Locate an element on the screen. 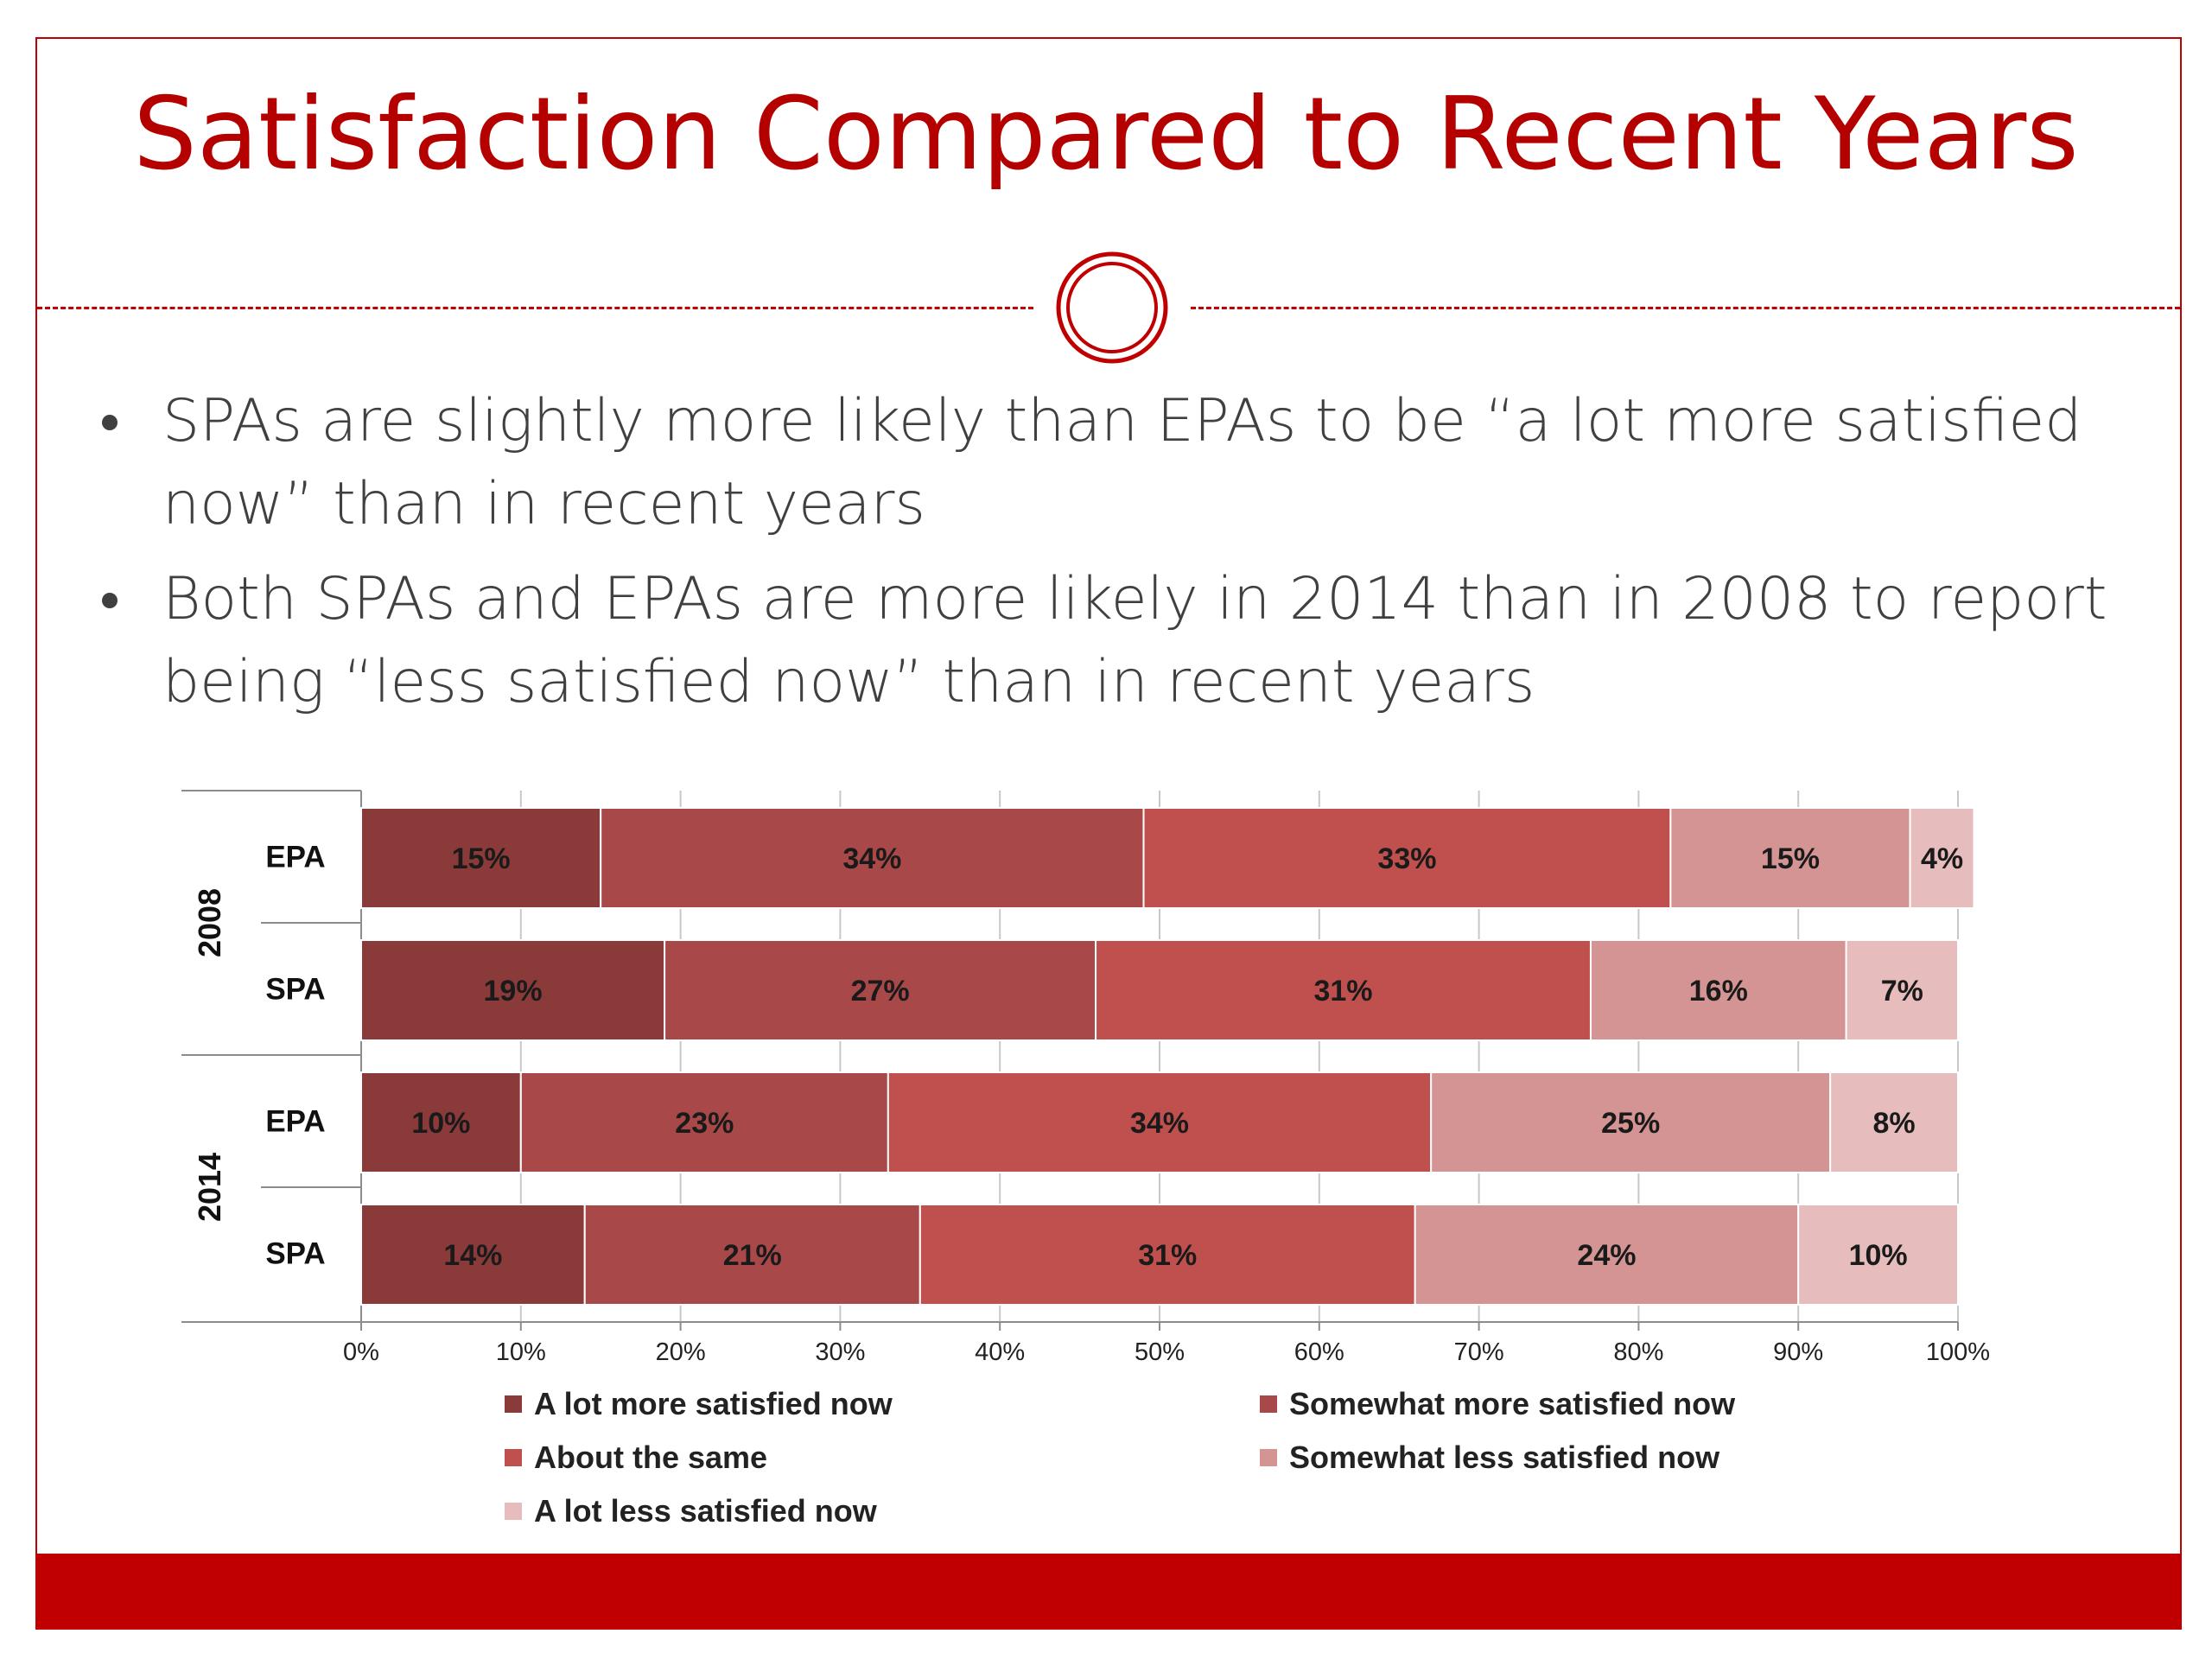 The width and height of the screenshot is (2212, 1659). data-label: 33% is located at coordinates (1406, 858).